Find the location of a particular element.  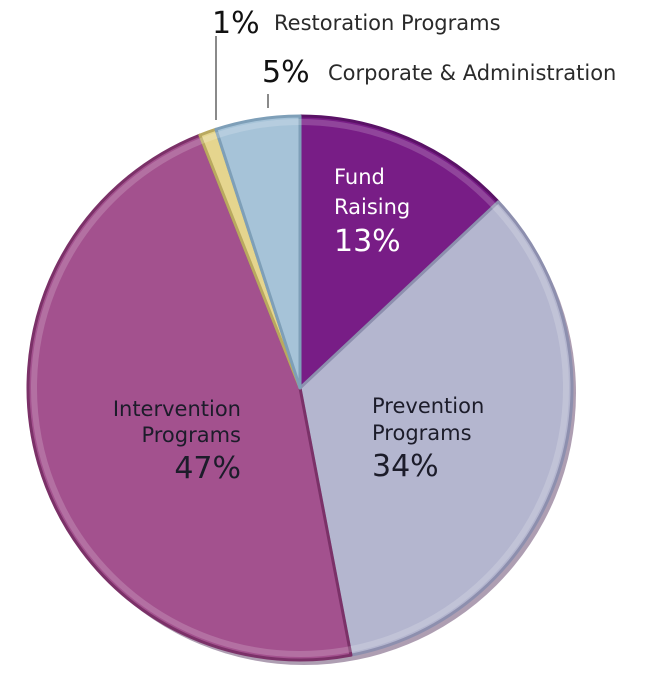

callout-restoration: 1% Restoration Programs is located at coordinates (356, 23).